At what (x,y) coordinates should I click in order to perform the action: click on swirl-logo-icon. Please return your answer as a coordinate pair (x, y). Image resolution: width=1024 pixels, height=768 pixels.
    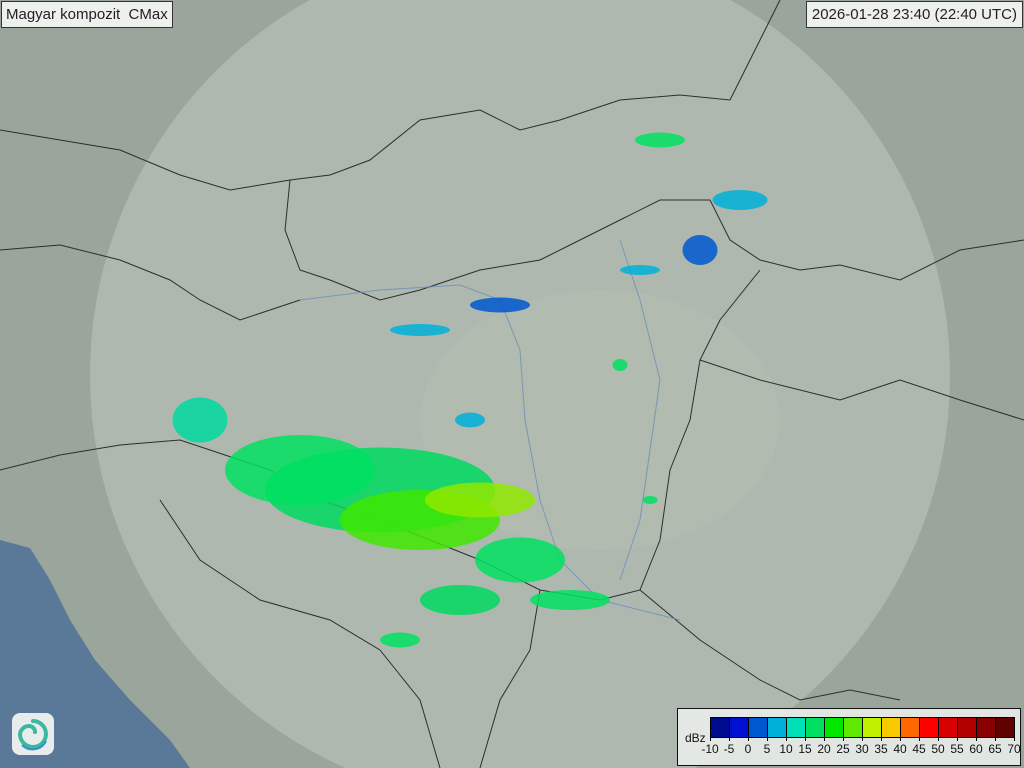
    Looking at the image, I should click on (33, 734).